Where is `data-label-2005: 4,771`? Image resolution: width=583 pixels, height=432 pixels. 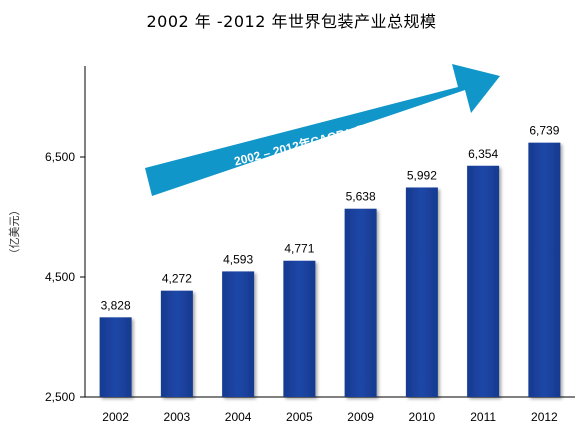
data-label-2005: 4,771 is located at coordinates (299, 249).